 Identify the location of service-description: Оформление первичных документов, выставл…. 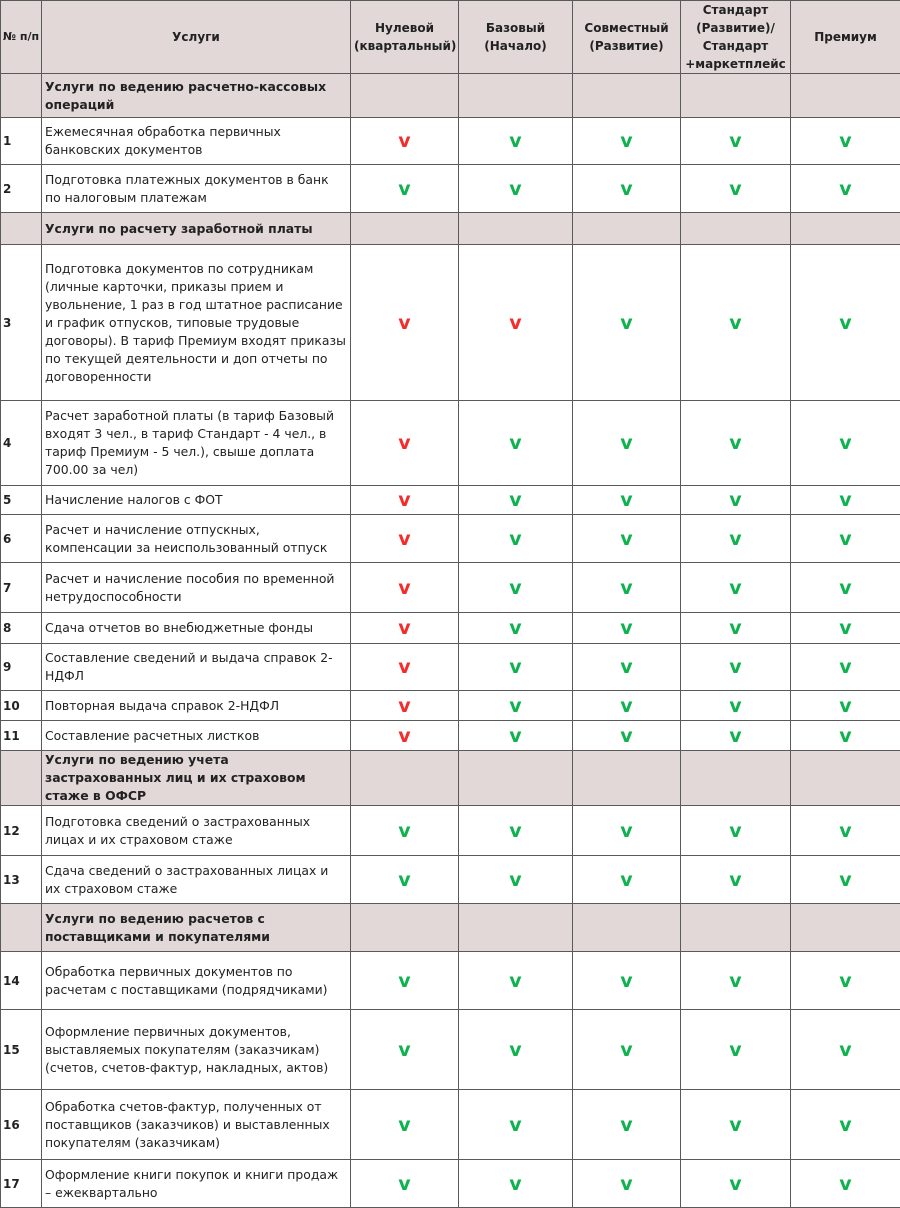
(196, 1050).